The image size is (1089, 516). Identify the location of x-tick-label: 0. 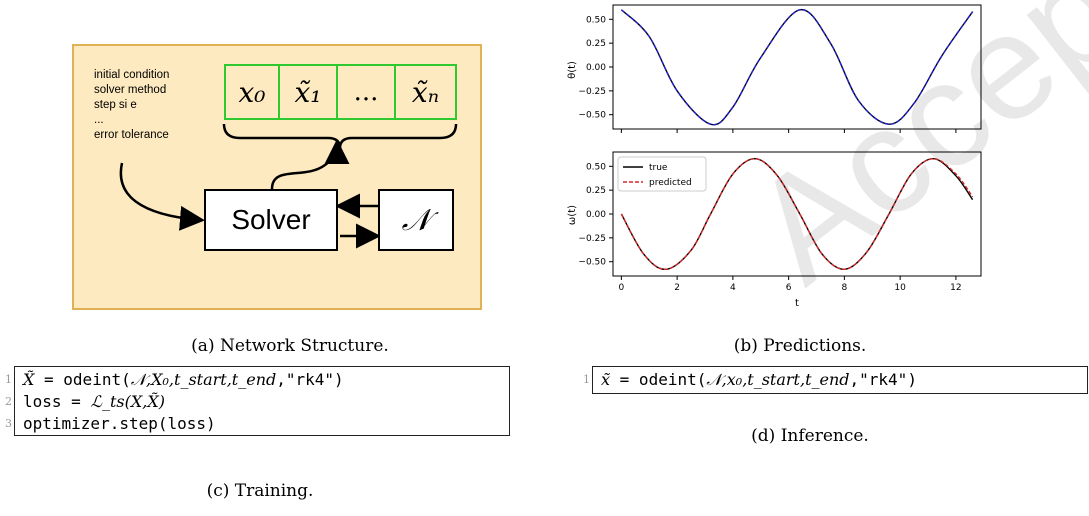
(621, 288).